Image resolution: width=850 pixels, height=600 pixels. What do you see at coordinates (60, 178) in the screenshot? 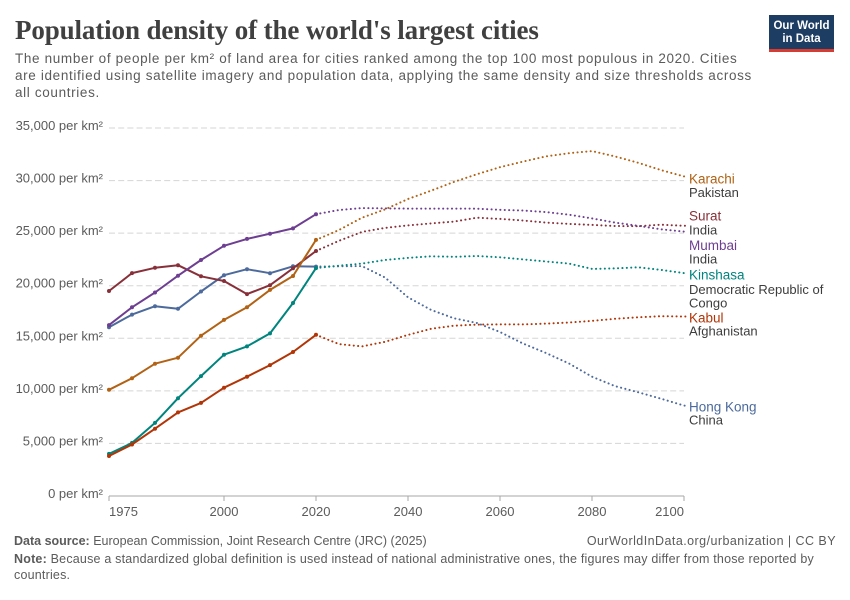
I see `svg-text: 30,000 per km²` at bounding box center [60, 178].